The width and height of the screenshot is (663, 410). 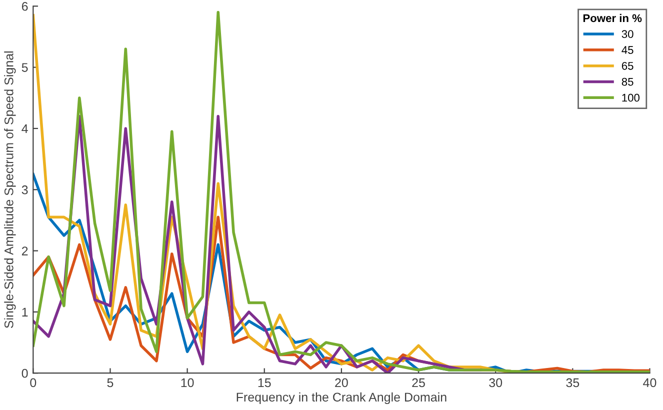 What do you see at coordinates (25, 312) in the screenshot?
I see `y-tick-label: 1` at bounding box center [25, 312].